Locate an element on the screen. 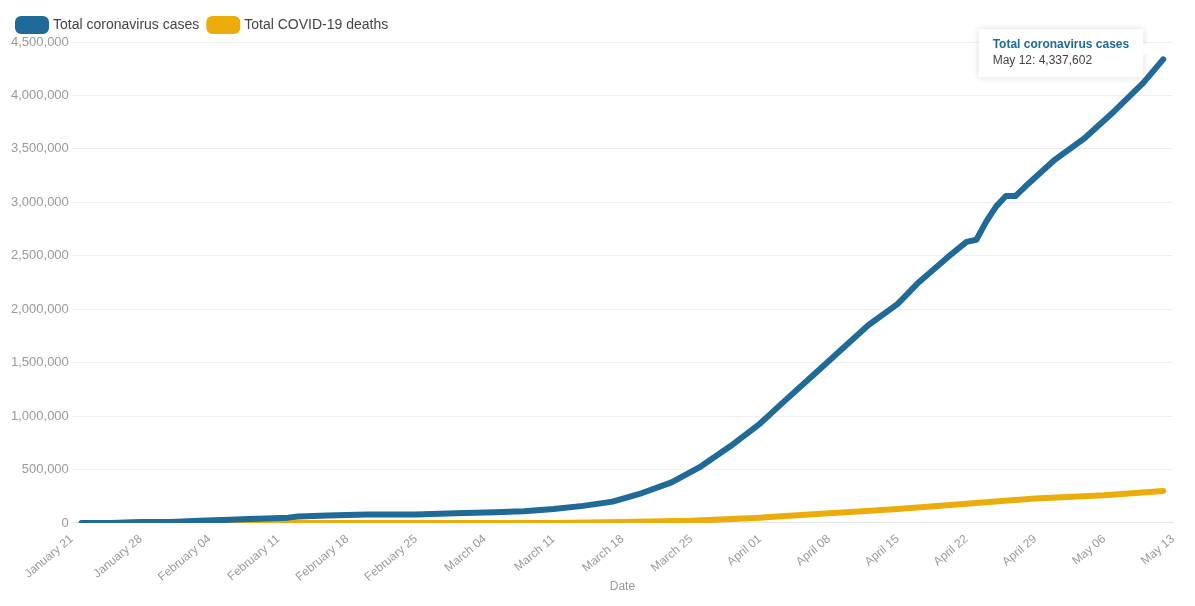 The height and width of the screenshot is (606, 1195). legend-label: Total COVID-19 deaths is located at coordinates (316, 23).